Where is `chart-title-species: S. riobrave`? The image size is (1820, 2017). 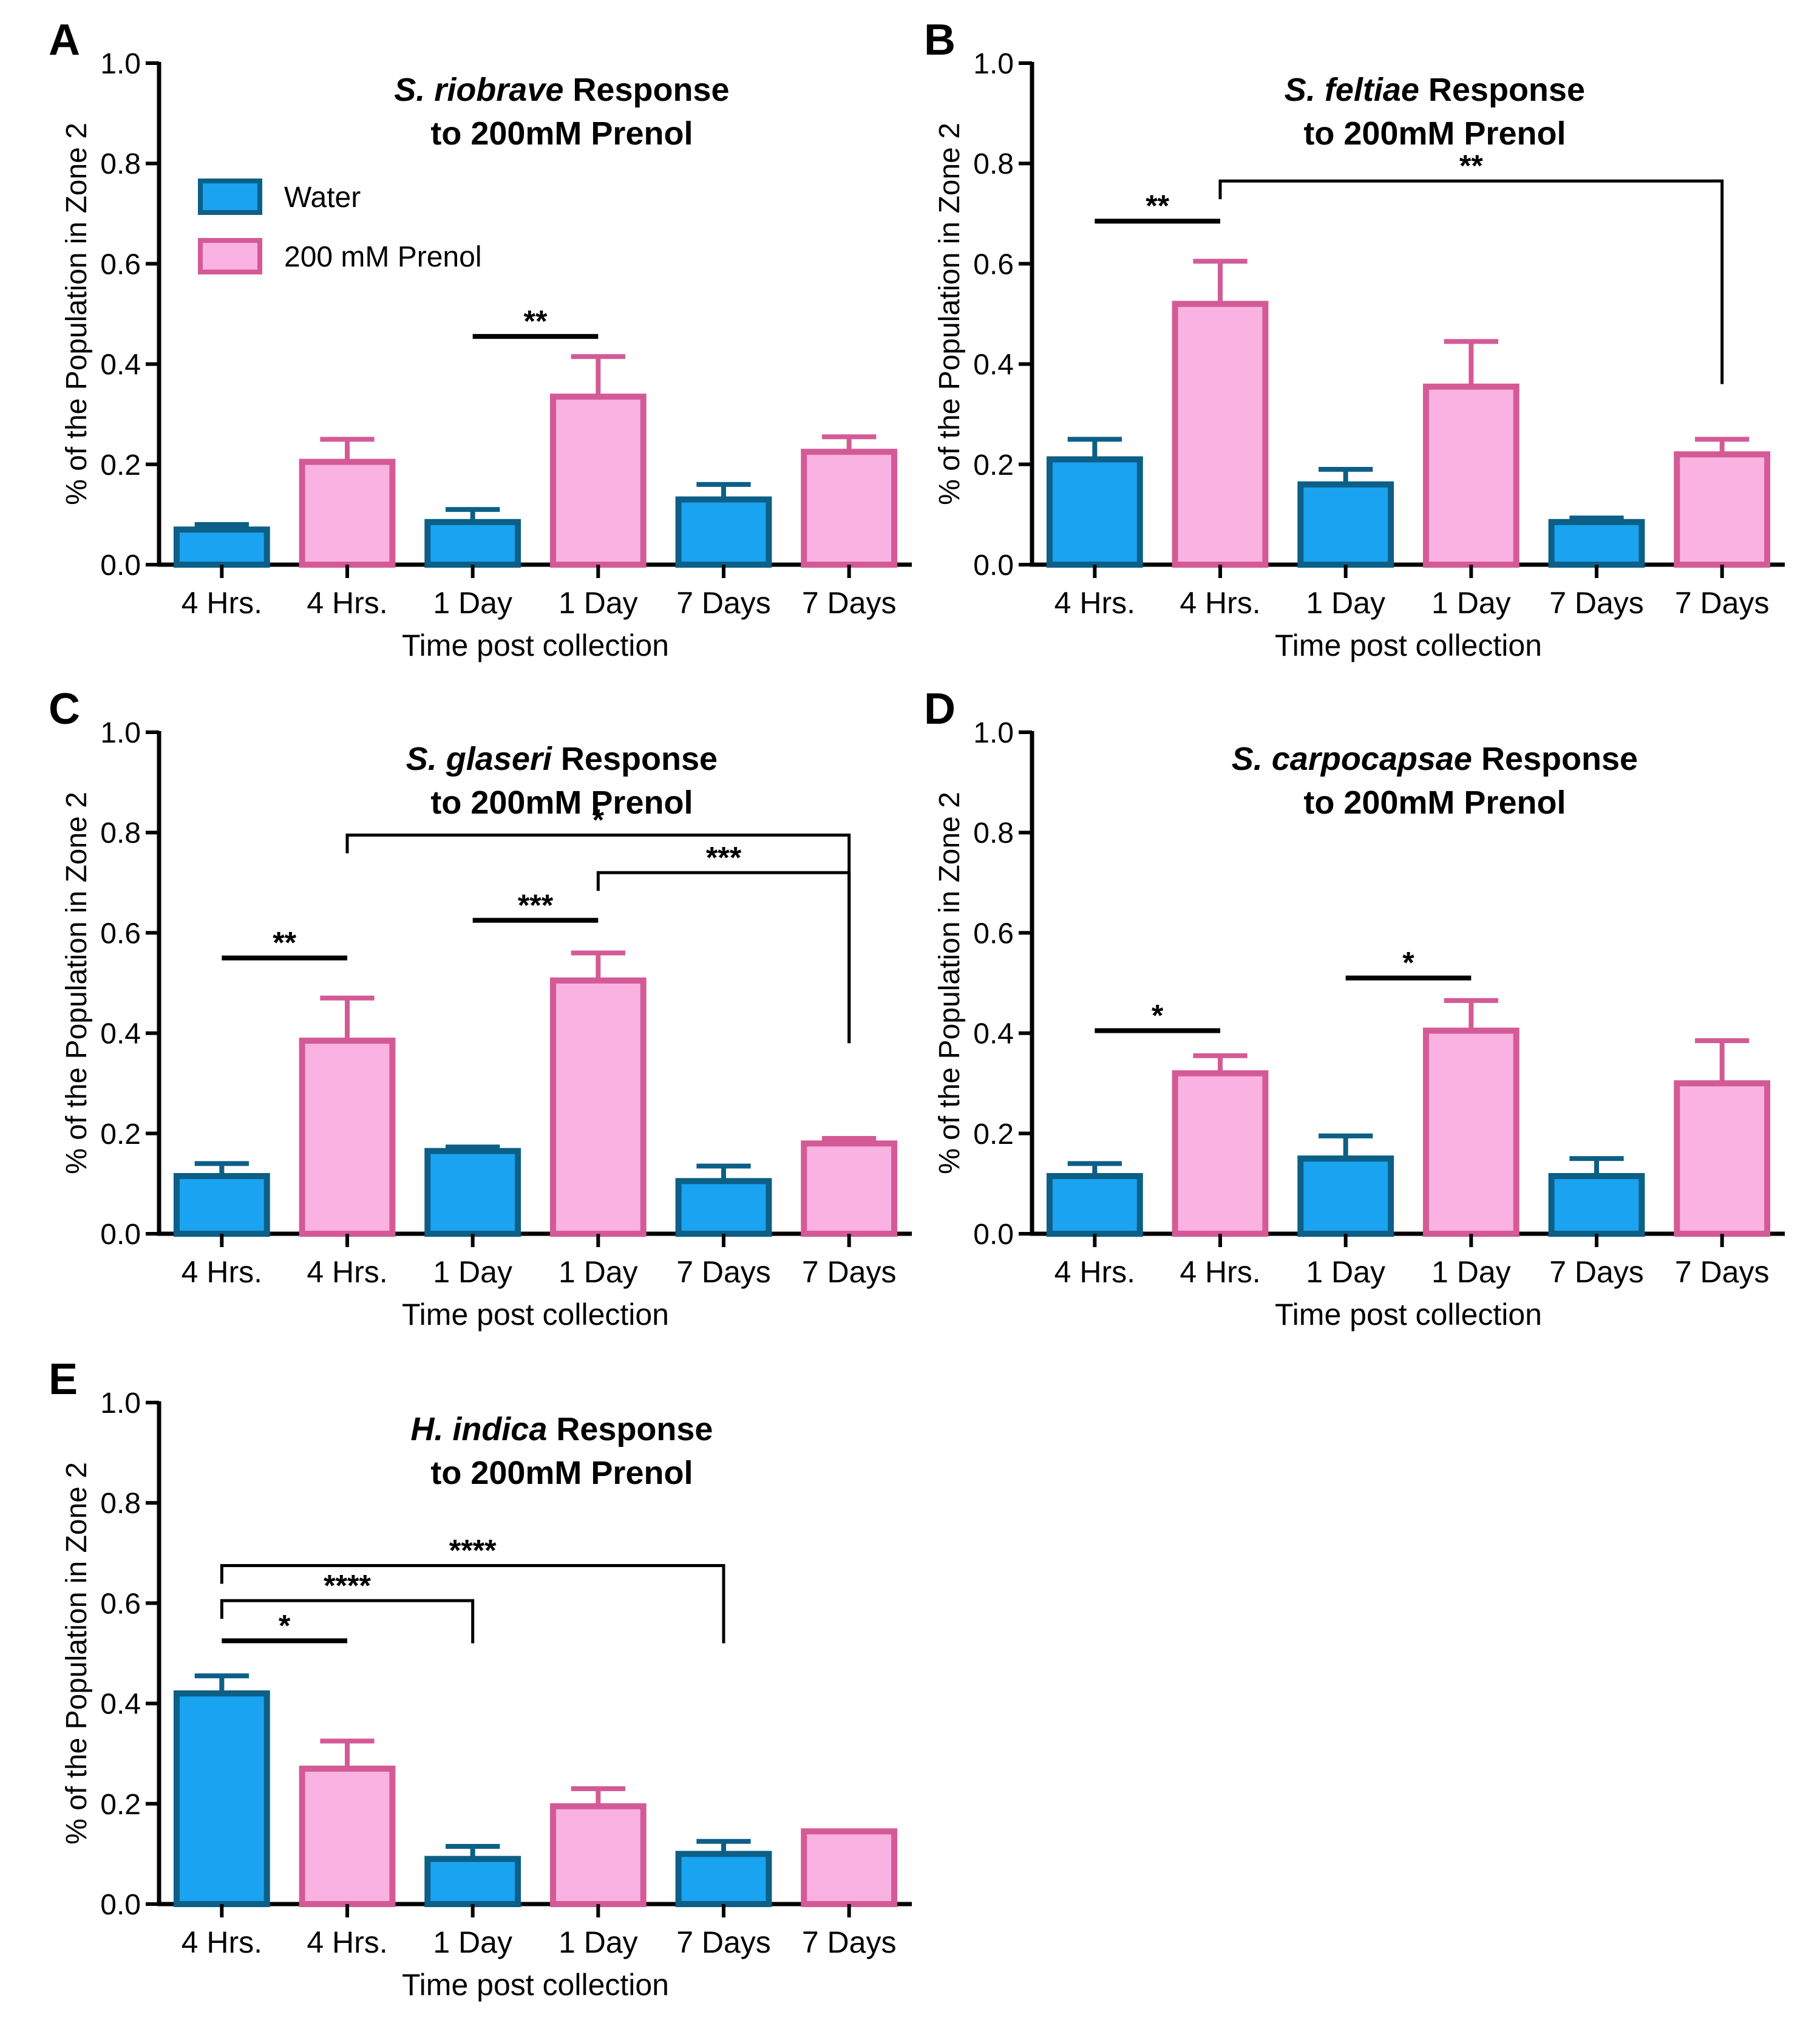 chart-title-species: S. riobrave is located at coordinates (478, 90).